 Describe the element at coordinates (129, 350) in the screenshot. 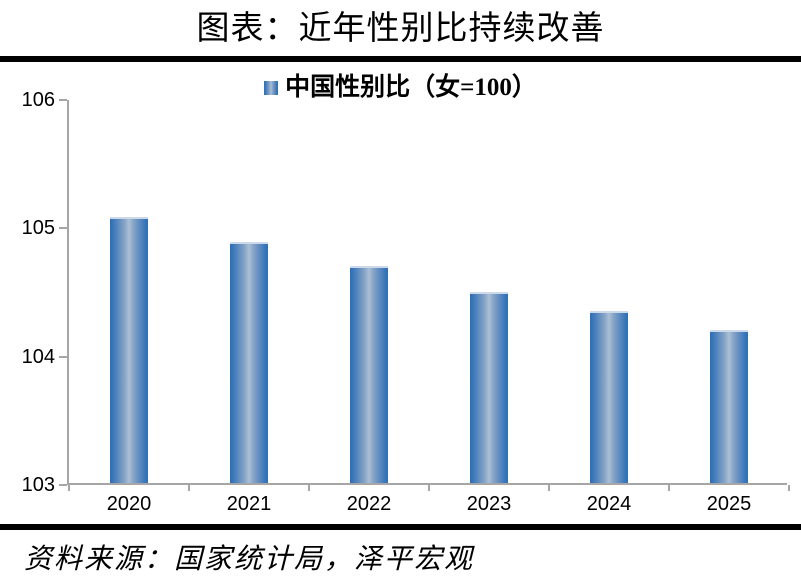

I see `bar-2020` at that location.